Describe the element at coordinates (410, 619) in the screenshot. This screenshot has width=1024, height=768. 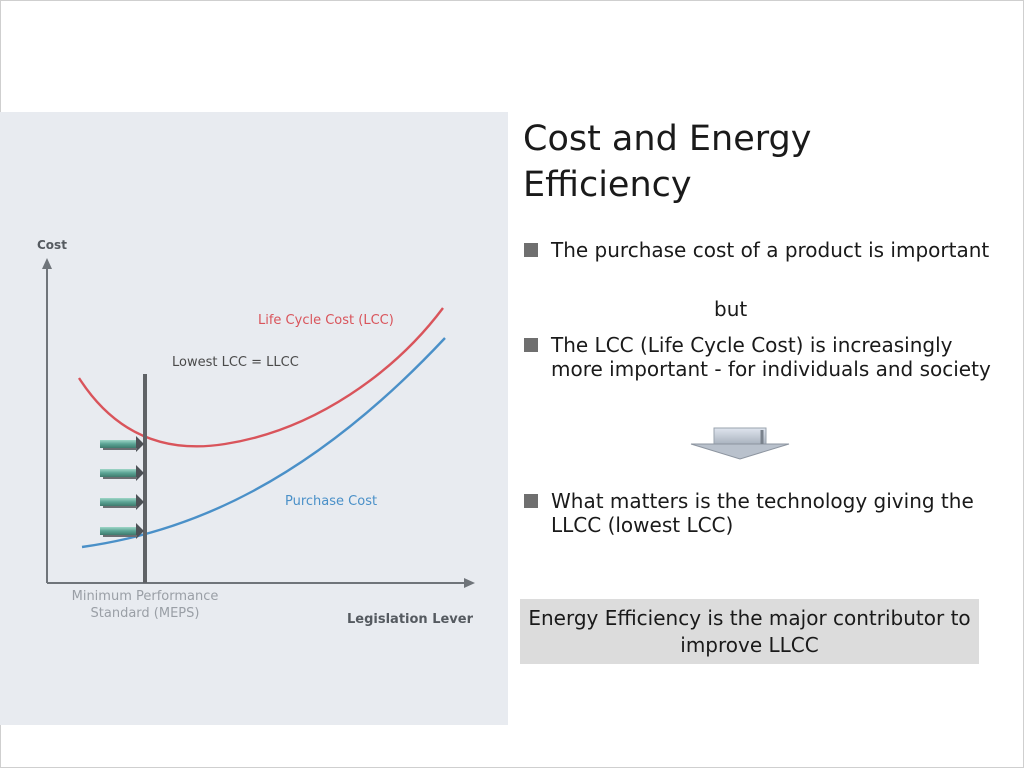
I see `x-axis-label: Legislation Lever` at that location.